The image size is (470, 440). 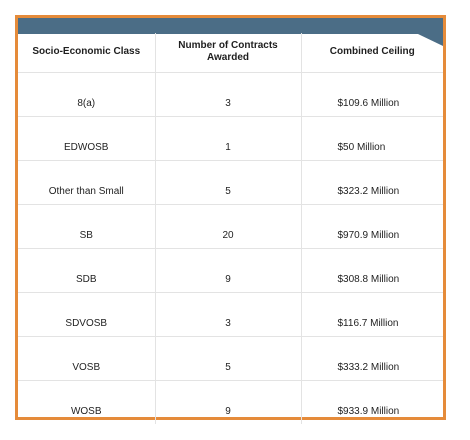 What do you see at coordinates (87, 138) in the screenshot?
I see `cell-class: EDWOSB` at bounding box center [87, 138].